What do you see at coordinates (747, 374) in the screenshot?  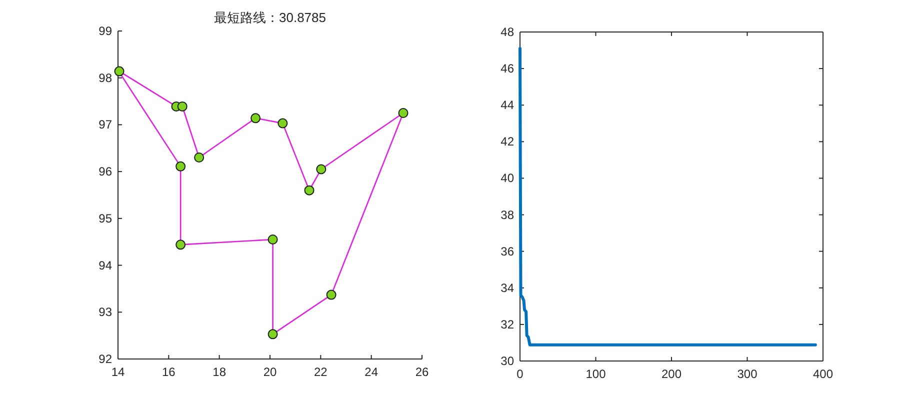 I see `x-tick-label: 300` at bounding box center [747, 374].